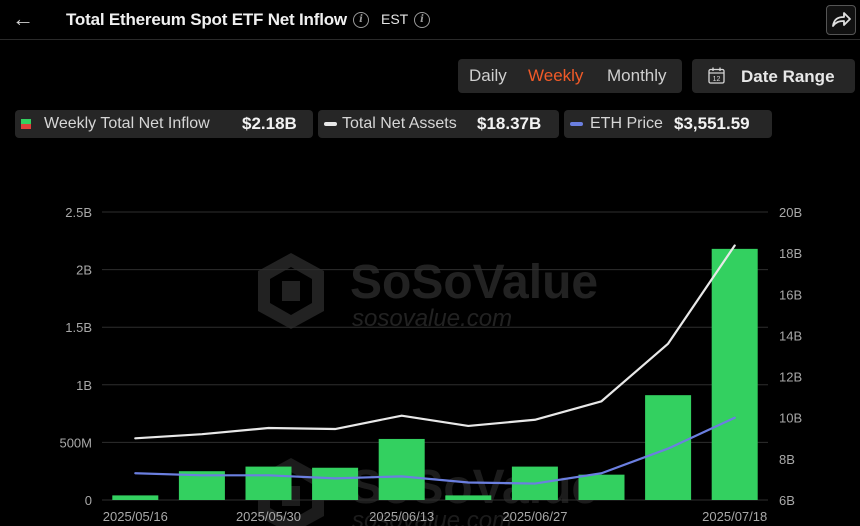 Image resolution: width=860 pixels, height=526 pixels. I want to click on share-icon, so click(841, 19).